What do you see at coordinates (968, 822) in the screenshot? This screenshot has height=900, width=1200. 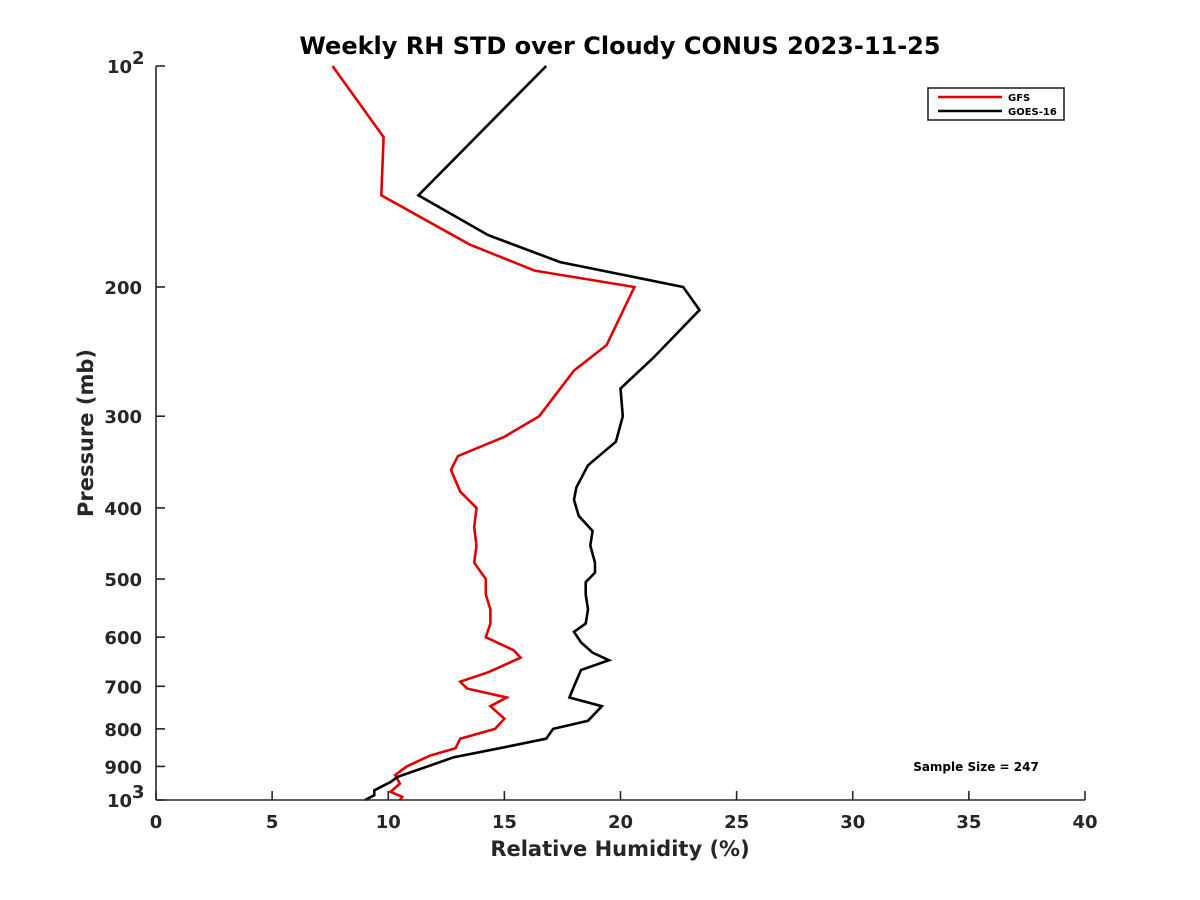 I see `x-tick-label: 35` at bounding box center [968, 822].